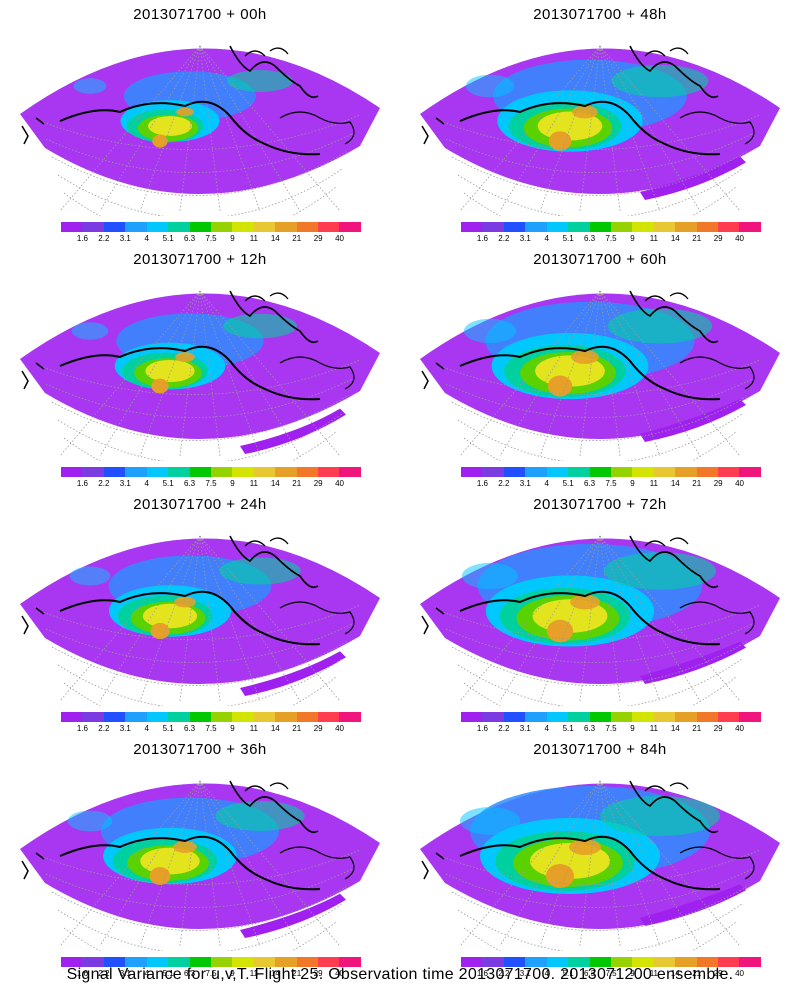 Image resolution: width=800 pixels, height=1000 pixels. Describe the element at coordinates (600, 14) in the screenshot. I see `panel-title: 2013071700 + 48h` at that location.